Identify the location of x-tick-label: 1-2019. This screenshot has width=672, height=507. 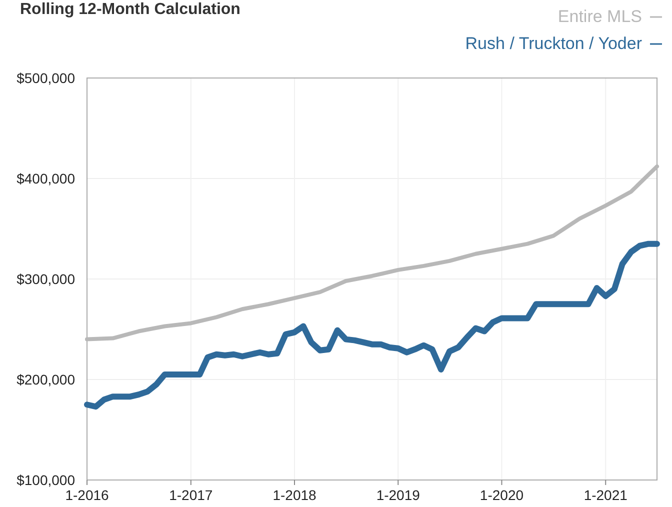
(398, 495).